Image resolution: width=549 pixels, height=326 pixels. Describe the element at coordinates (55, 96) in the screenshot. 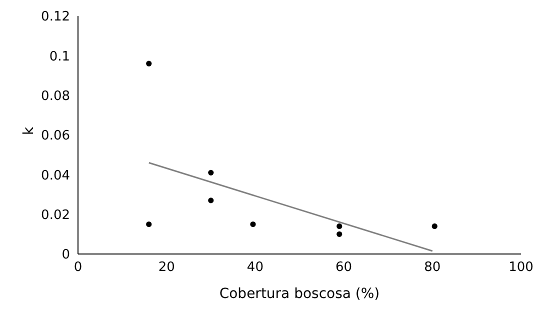

I see `y-tick-label: 0.08` at that location.